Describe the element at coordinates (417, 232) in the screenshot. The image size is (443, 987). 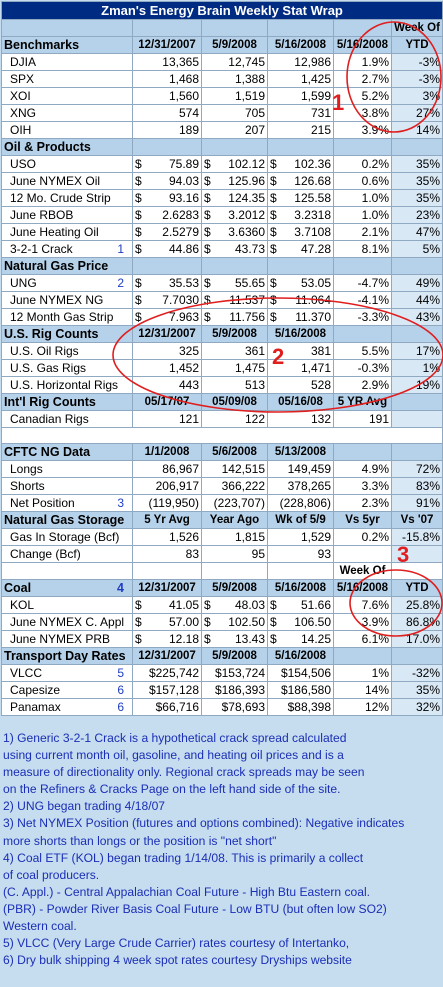
I see `value-cell: 47%` at that location.